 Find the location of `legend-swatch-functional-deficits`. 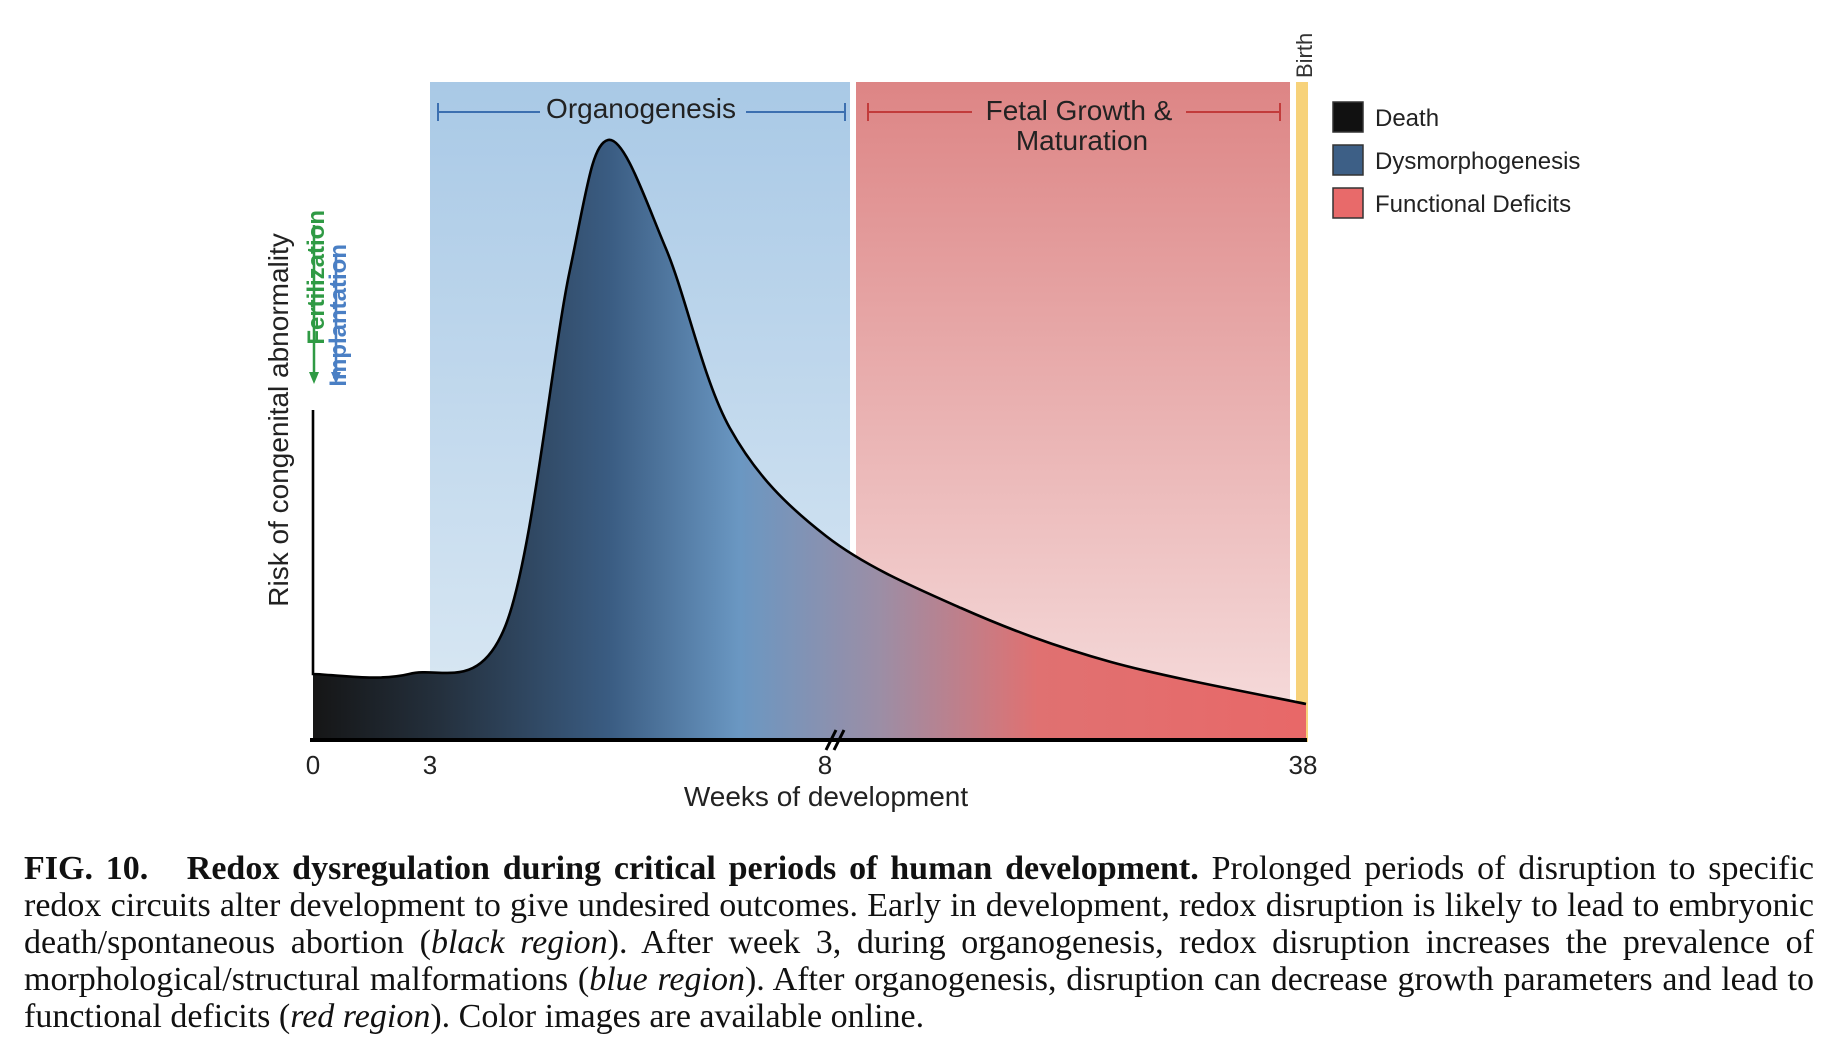

legend-swatch-functional-deficits is located at coordinates (1348, 203).